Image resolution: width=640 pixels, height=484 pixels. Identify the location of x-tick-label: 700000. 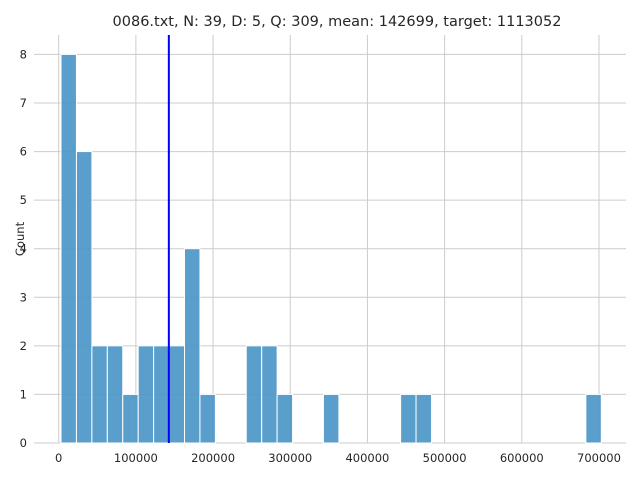
(599, 458).